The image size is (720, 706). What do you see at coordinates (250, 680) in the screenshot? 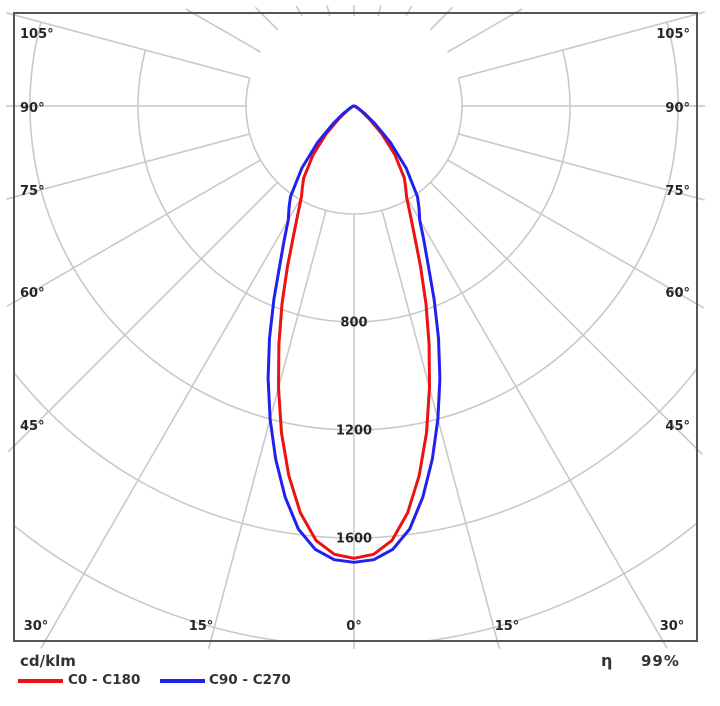
I see `legend-label-c90-c270: C90 - C270` at bounding box center [250, 680].